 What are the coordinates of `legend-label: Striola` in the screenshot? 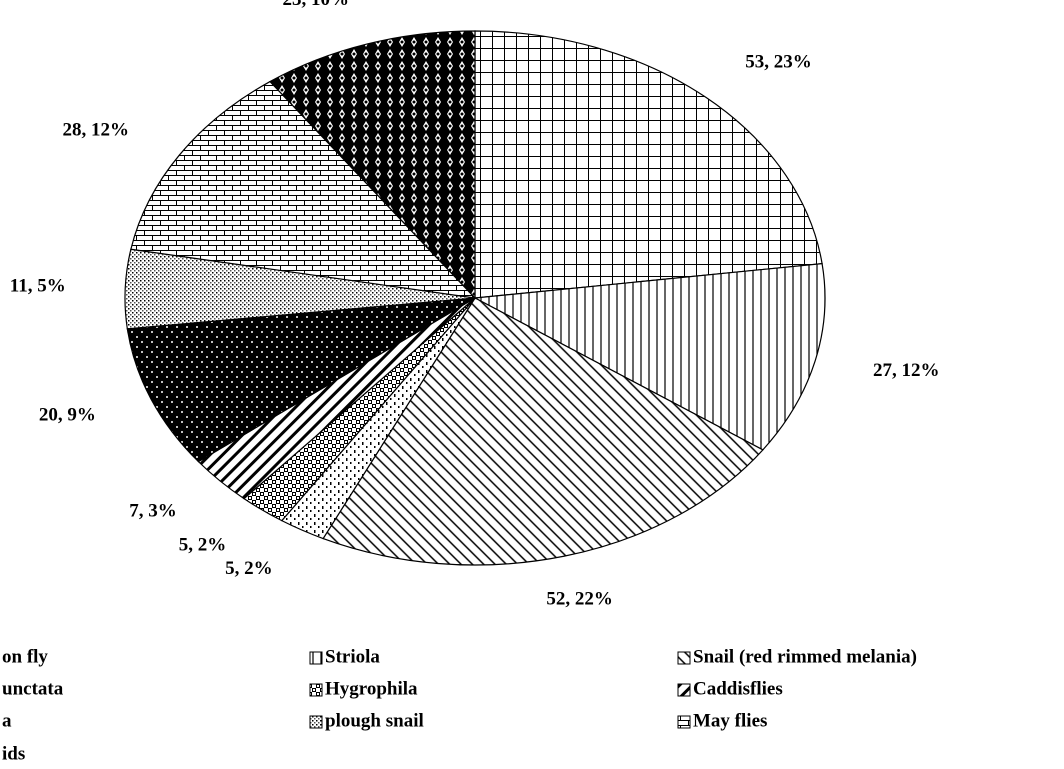 It's located at (352, 656).